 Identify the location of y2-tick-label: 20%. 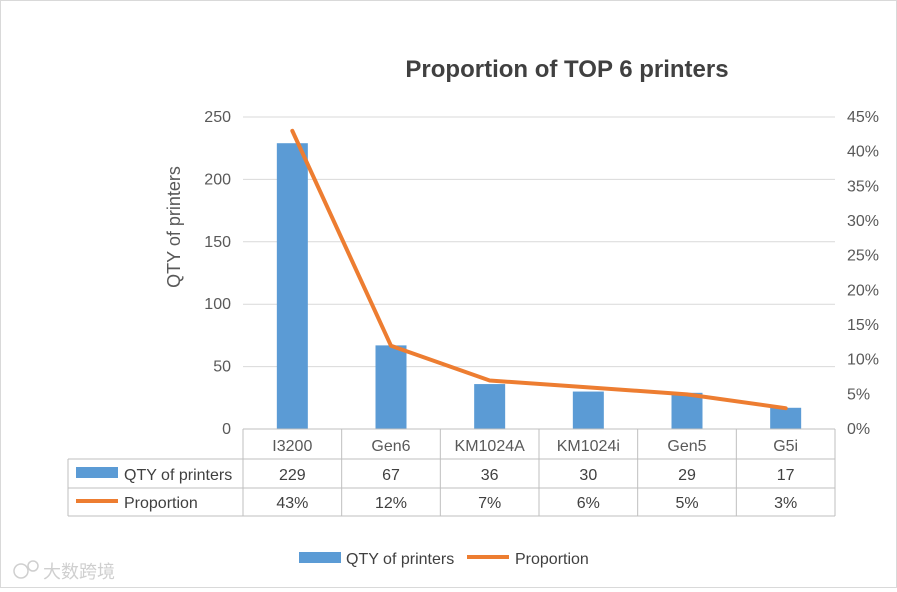
(863, 290).